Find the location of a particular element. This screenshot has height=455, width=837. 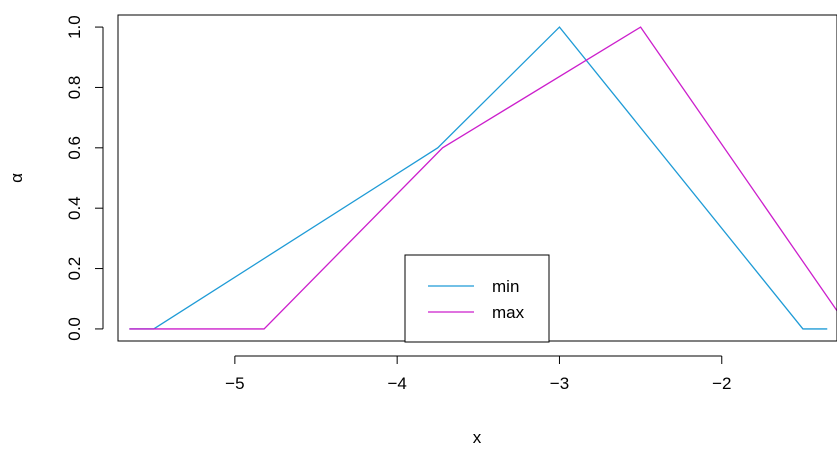

y-tick-label: 0.8 is located at coordinates (74, 88).